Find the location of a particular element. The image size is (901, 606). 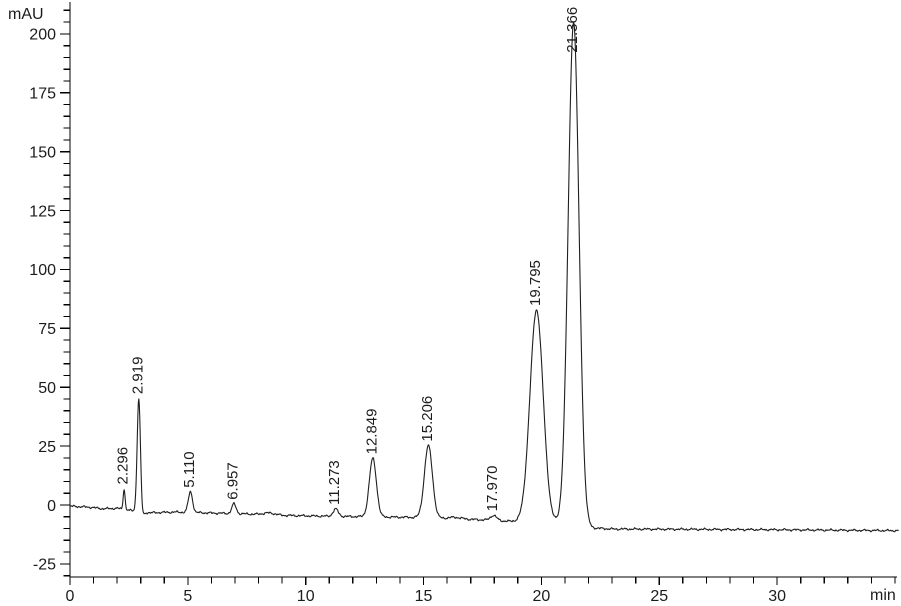

peak-retention-time-label: 21.366 is located at coordinates (572, 30).